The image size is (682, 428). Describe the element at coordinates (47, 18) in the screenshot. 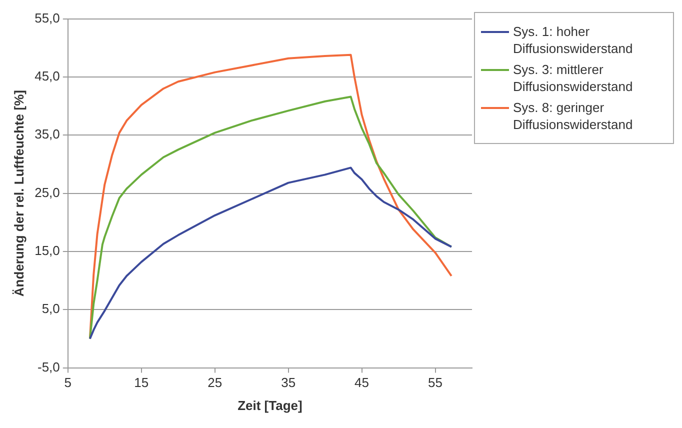

I see `y-tick-label: 55,0` at that location.